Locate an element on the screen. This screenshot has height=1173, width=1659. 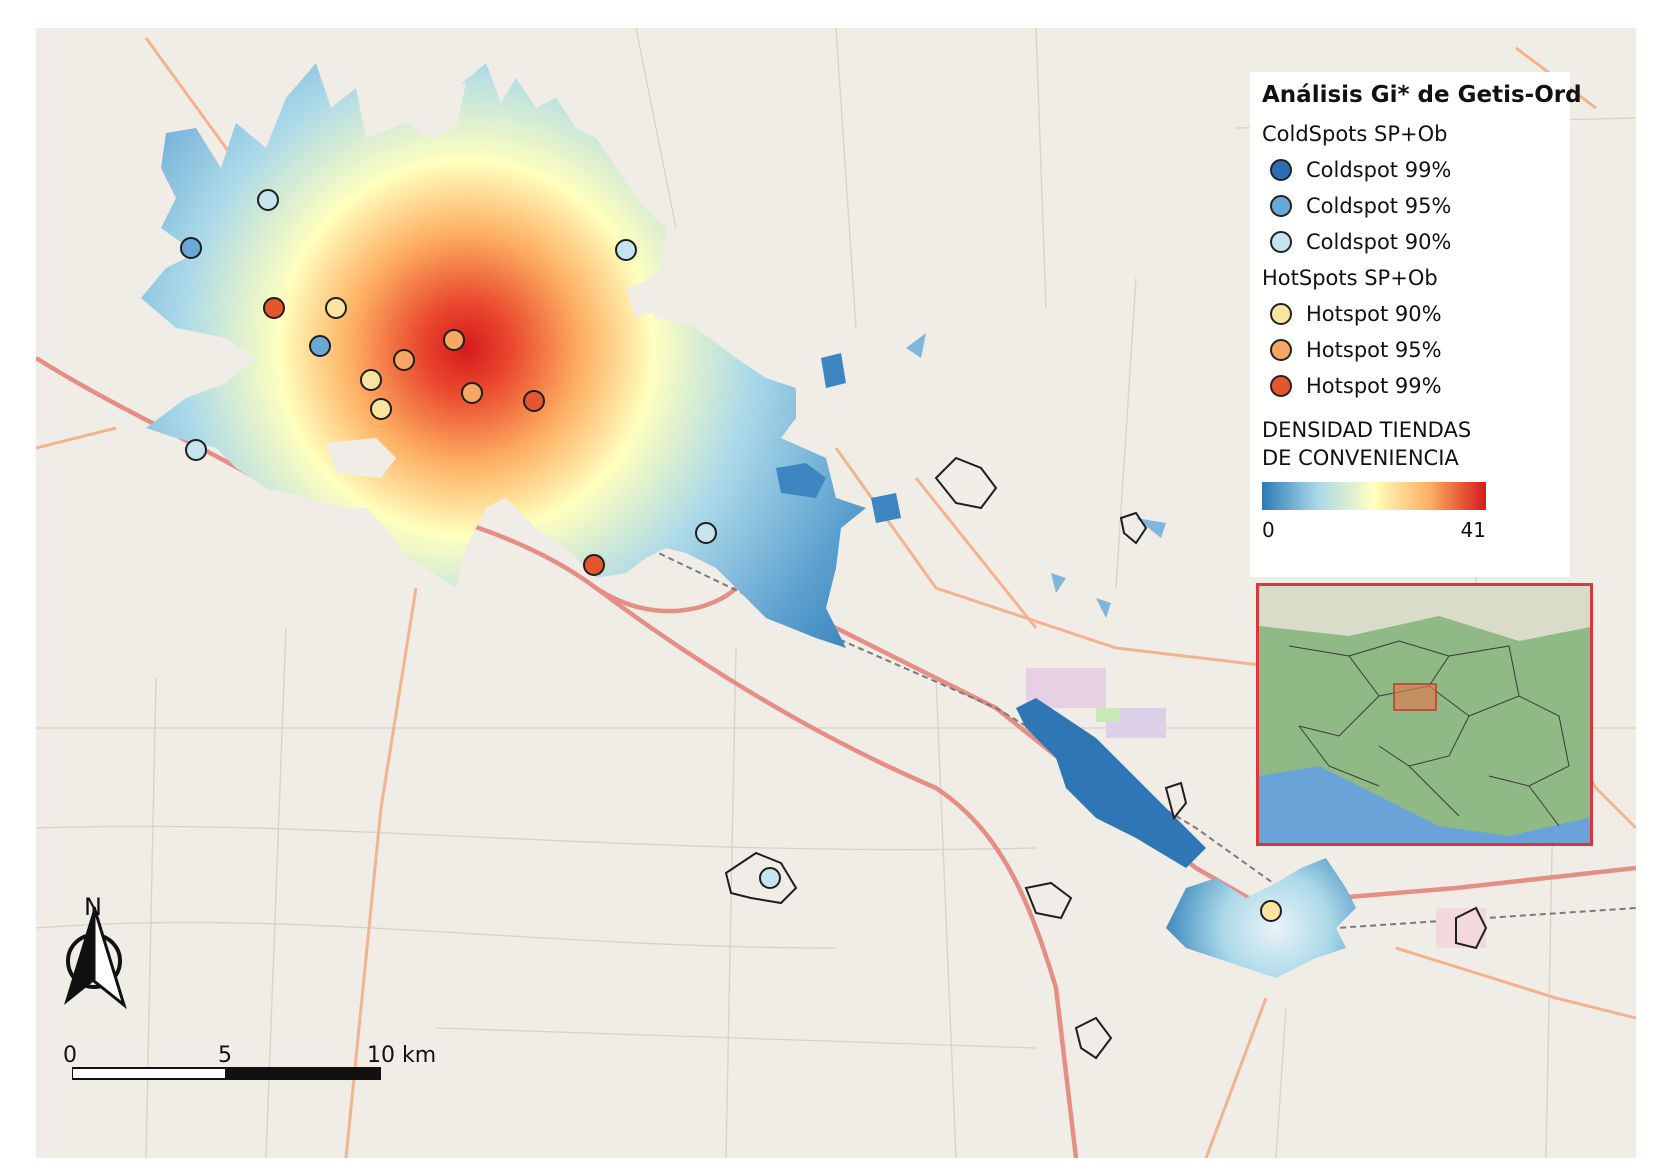
legend-item-coldspot-95: Coldspot 95% is located at coordinates (1410, 206).